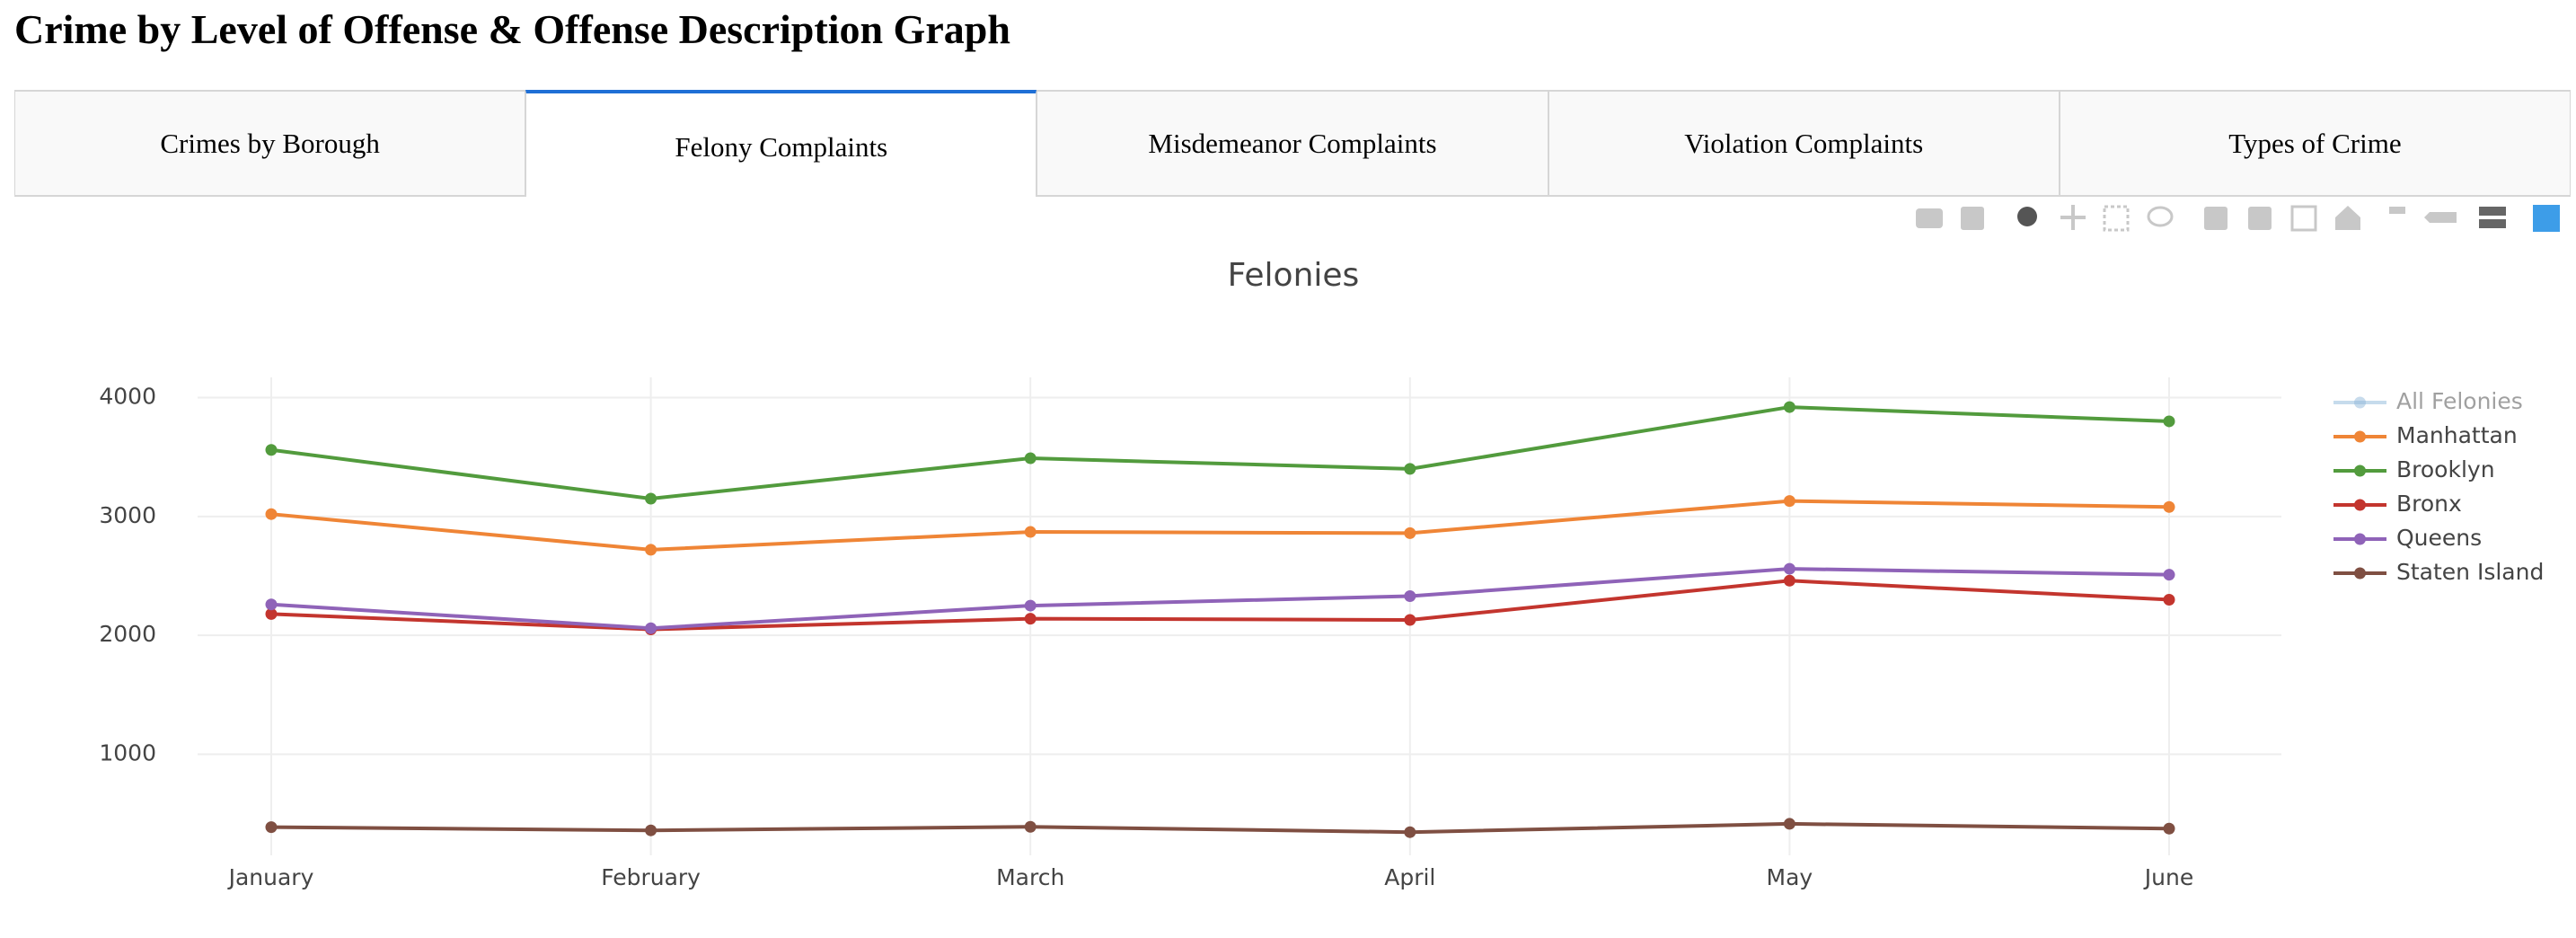 This screenshot has height=938, width=2576. I want to click on tab: Violation Complaints, so click(1804, 144).